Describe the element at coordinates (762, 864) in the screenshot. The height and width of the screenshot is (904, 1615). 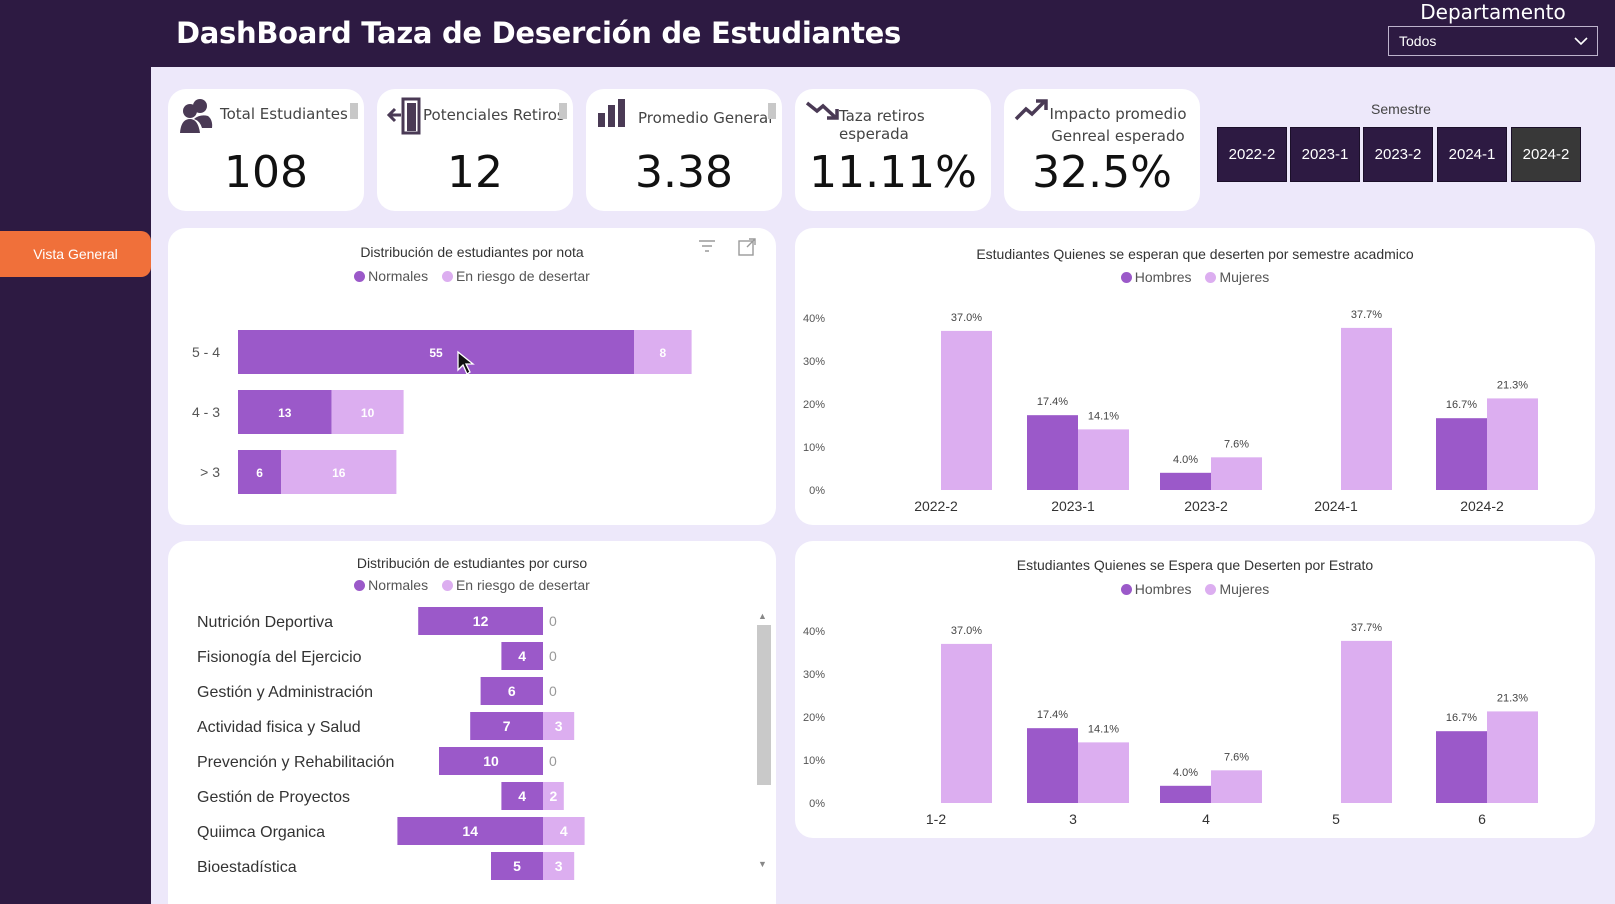
I see `scroll-down-icon: ▼` at that location.